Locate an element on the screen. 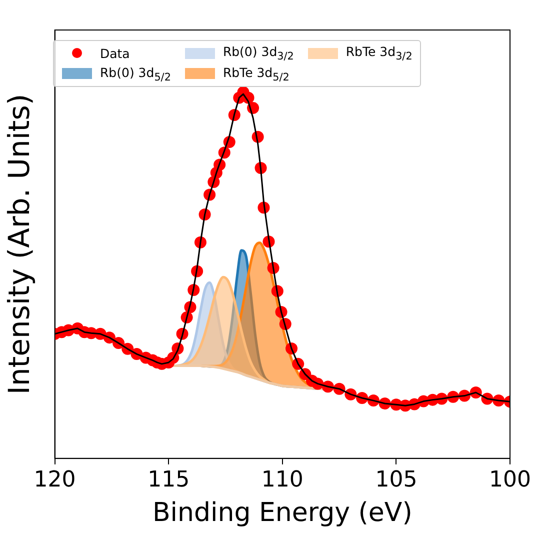  legend-label: Rb(0) 3d$_{3/2}$ is located at coordinates (258, 53).